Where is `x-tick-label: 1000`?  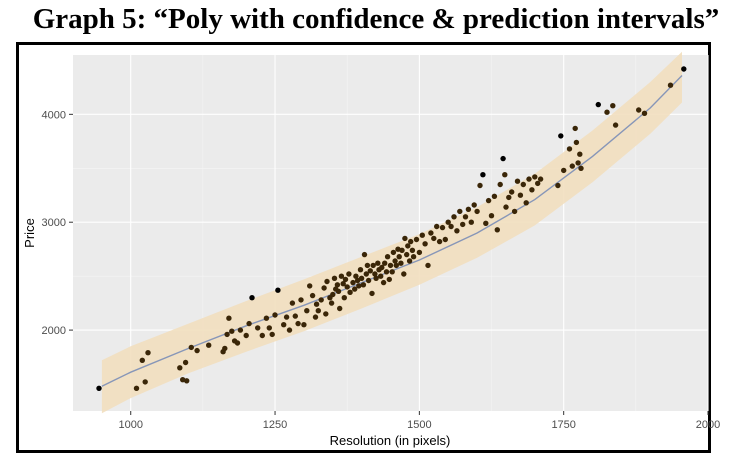 x-tick-label: 1000 is located at coordinates (130, 425).